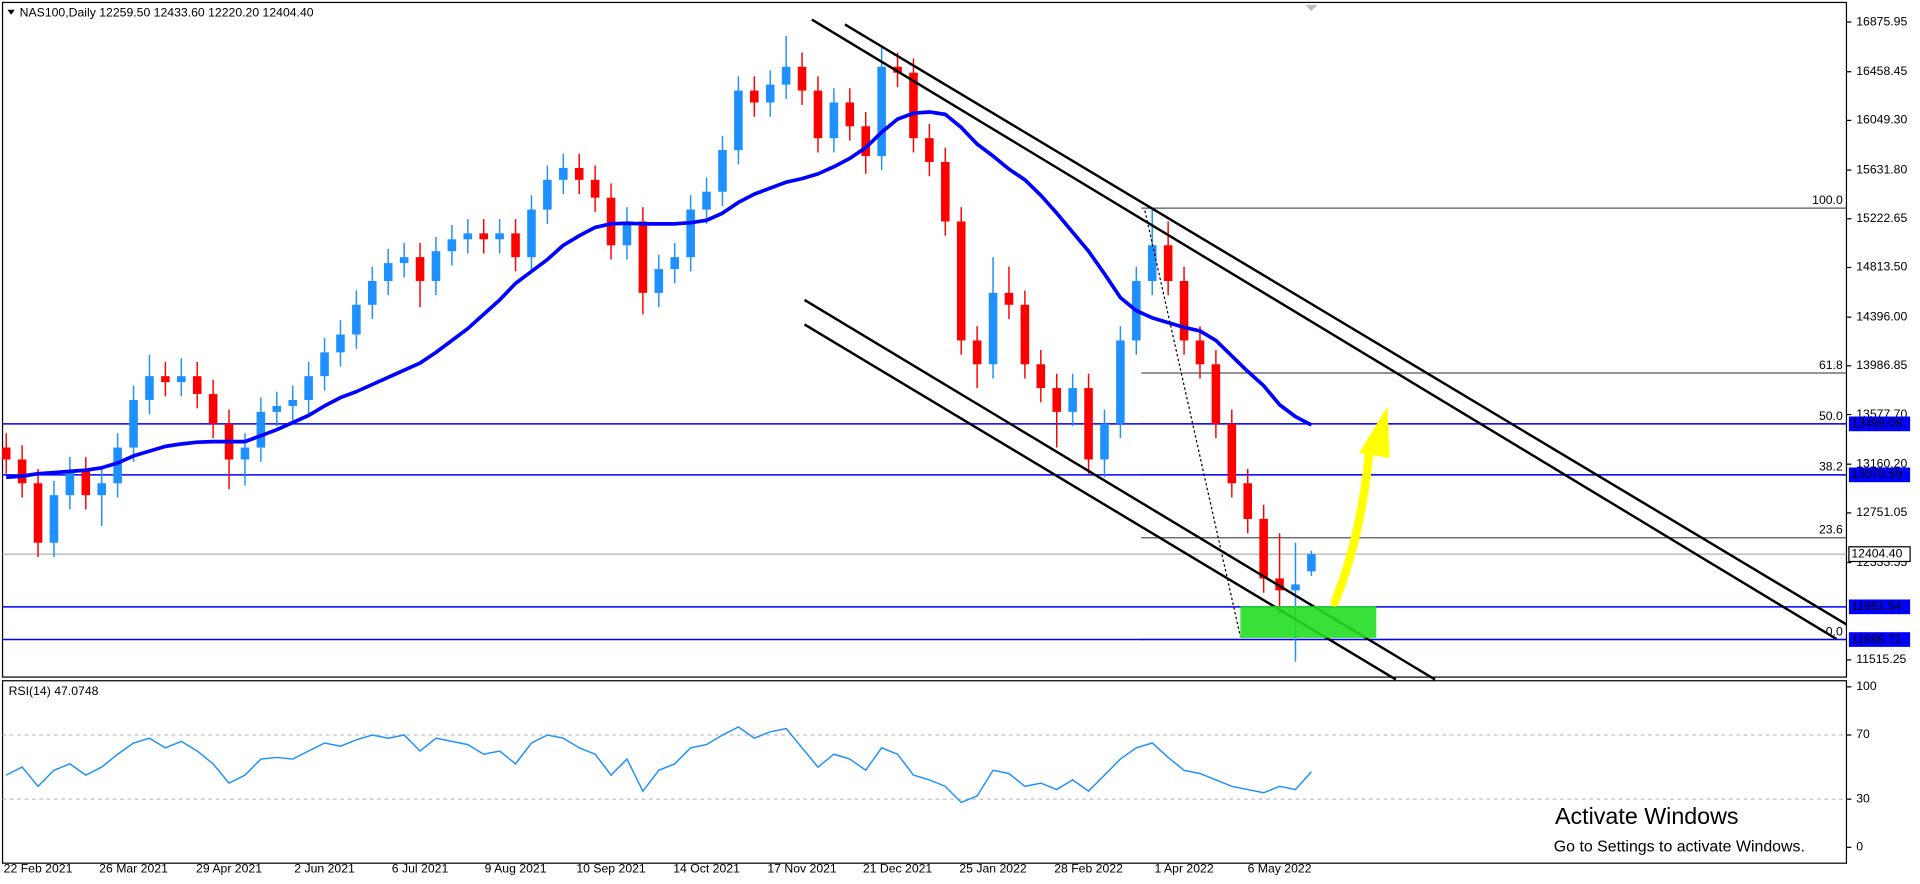 The width and height of the screenshot is (1920, 884). I want to click on y-tick-label: 16049.30, so click(1881, 120).